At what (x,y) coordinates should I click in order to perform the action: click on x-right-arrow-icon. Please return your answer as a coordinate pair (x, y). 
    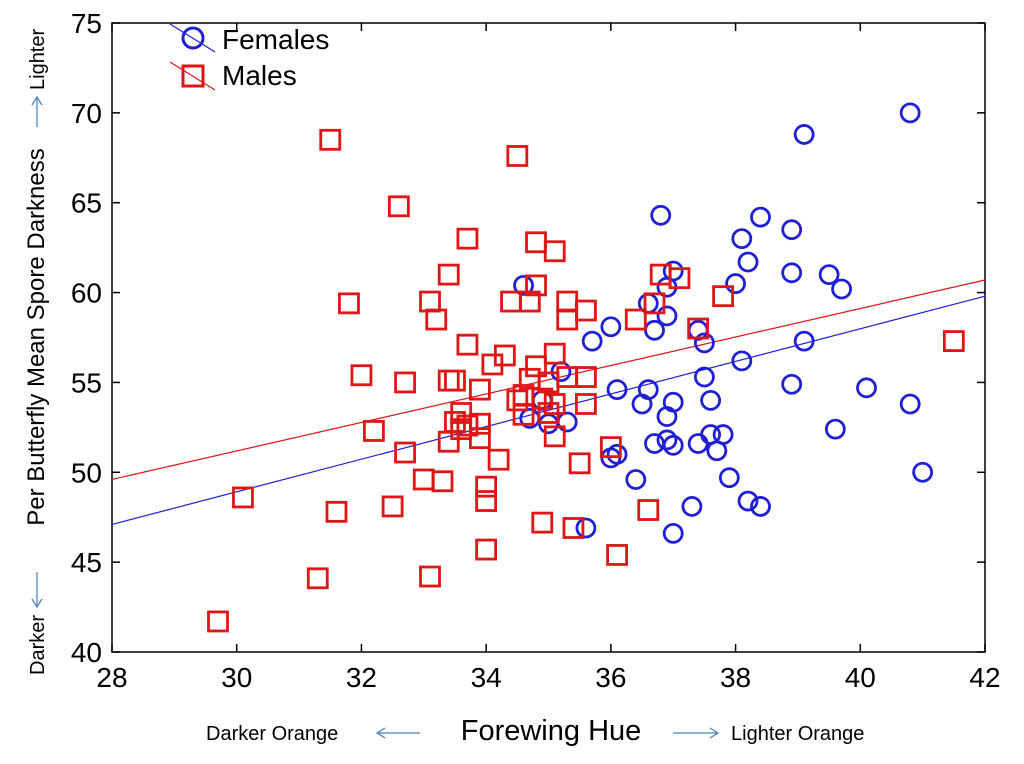
    Looking at the image, I should click on (696, 733).